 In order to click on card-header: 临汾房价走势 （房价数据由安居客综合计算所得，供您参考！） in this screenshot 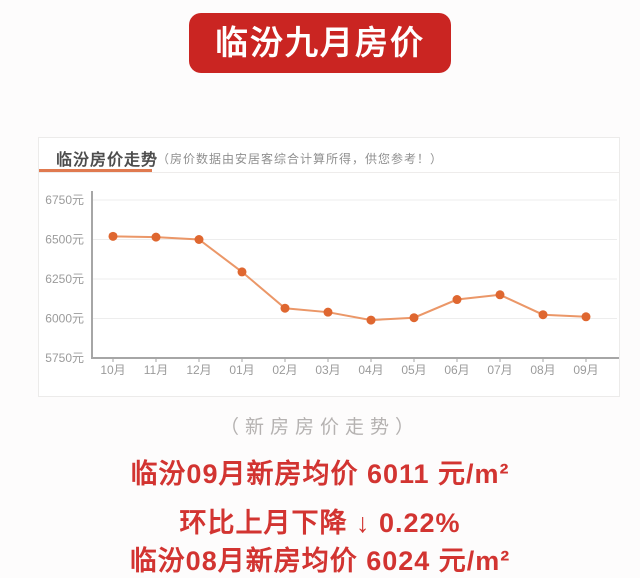, I will do `click(329, 155)`.